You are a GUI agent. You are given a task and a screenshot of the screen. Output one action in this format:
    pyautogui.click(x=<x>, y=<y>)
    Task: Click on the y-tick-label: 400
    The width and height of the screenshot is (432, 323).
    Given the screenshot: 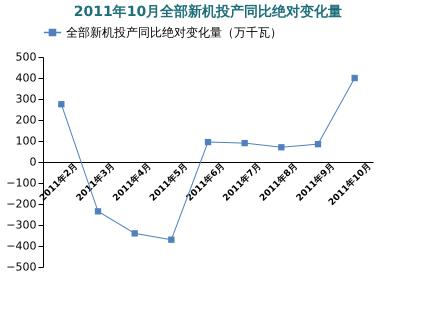 What is the action you would take?
    pyautogui.click(x=26, y=78)
    